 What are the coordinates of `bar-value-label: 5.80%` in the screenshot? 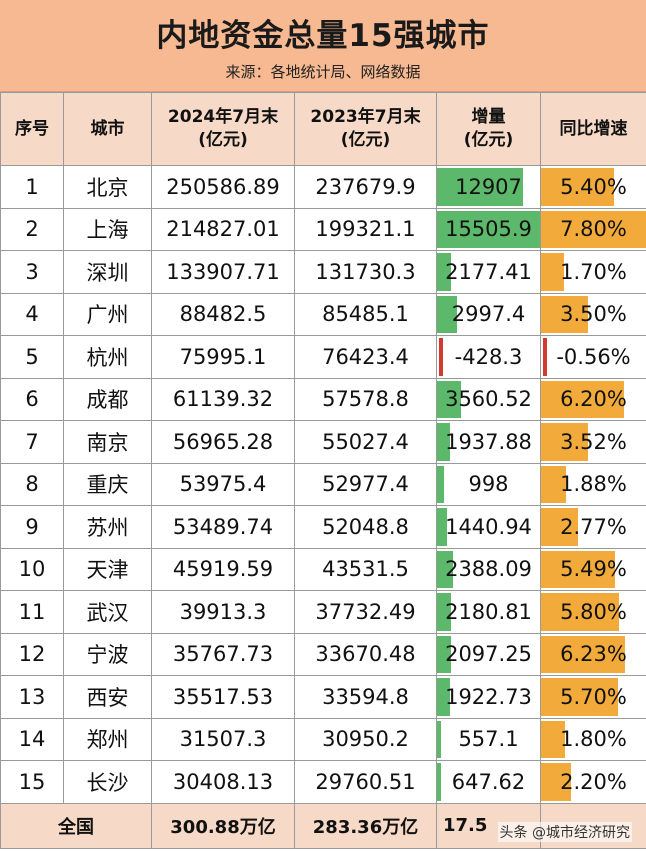 It's located at (593, 611).